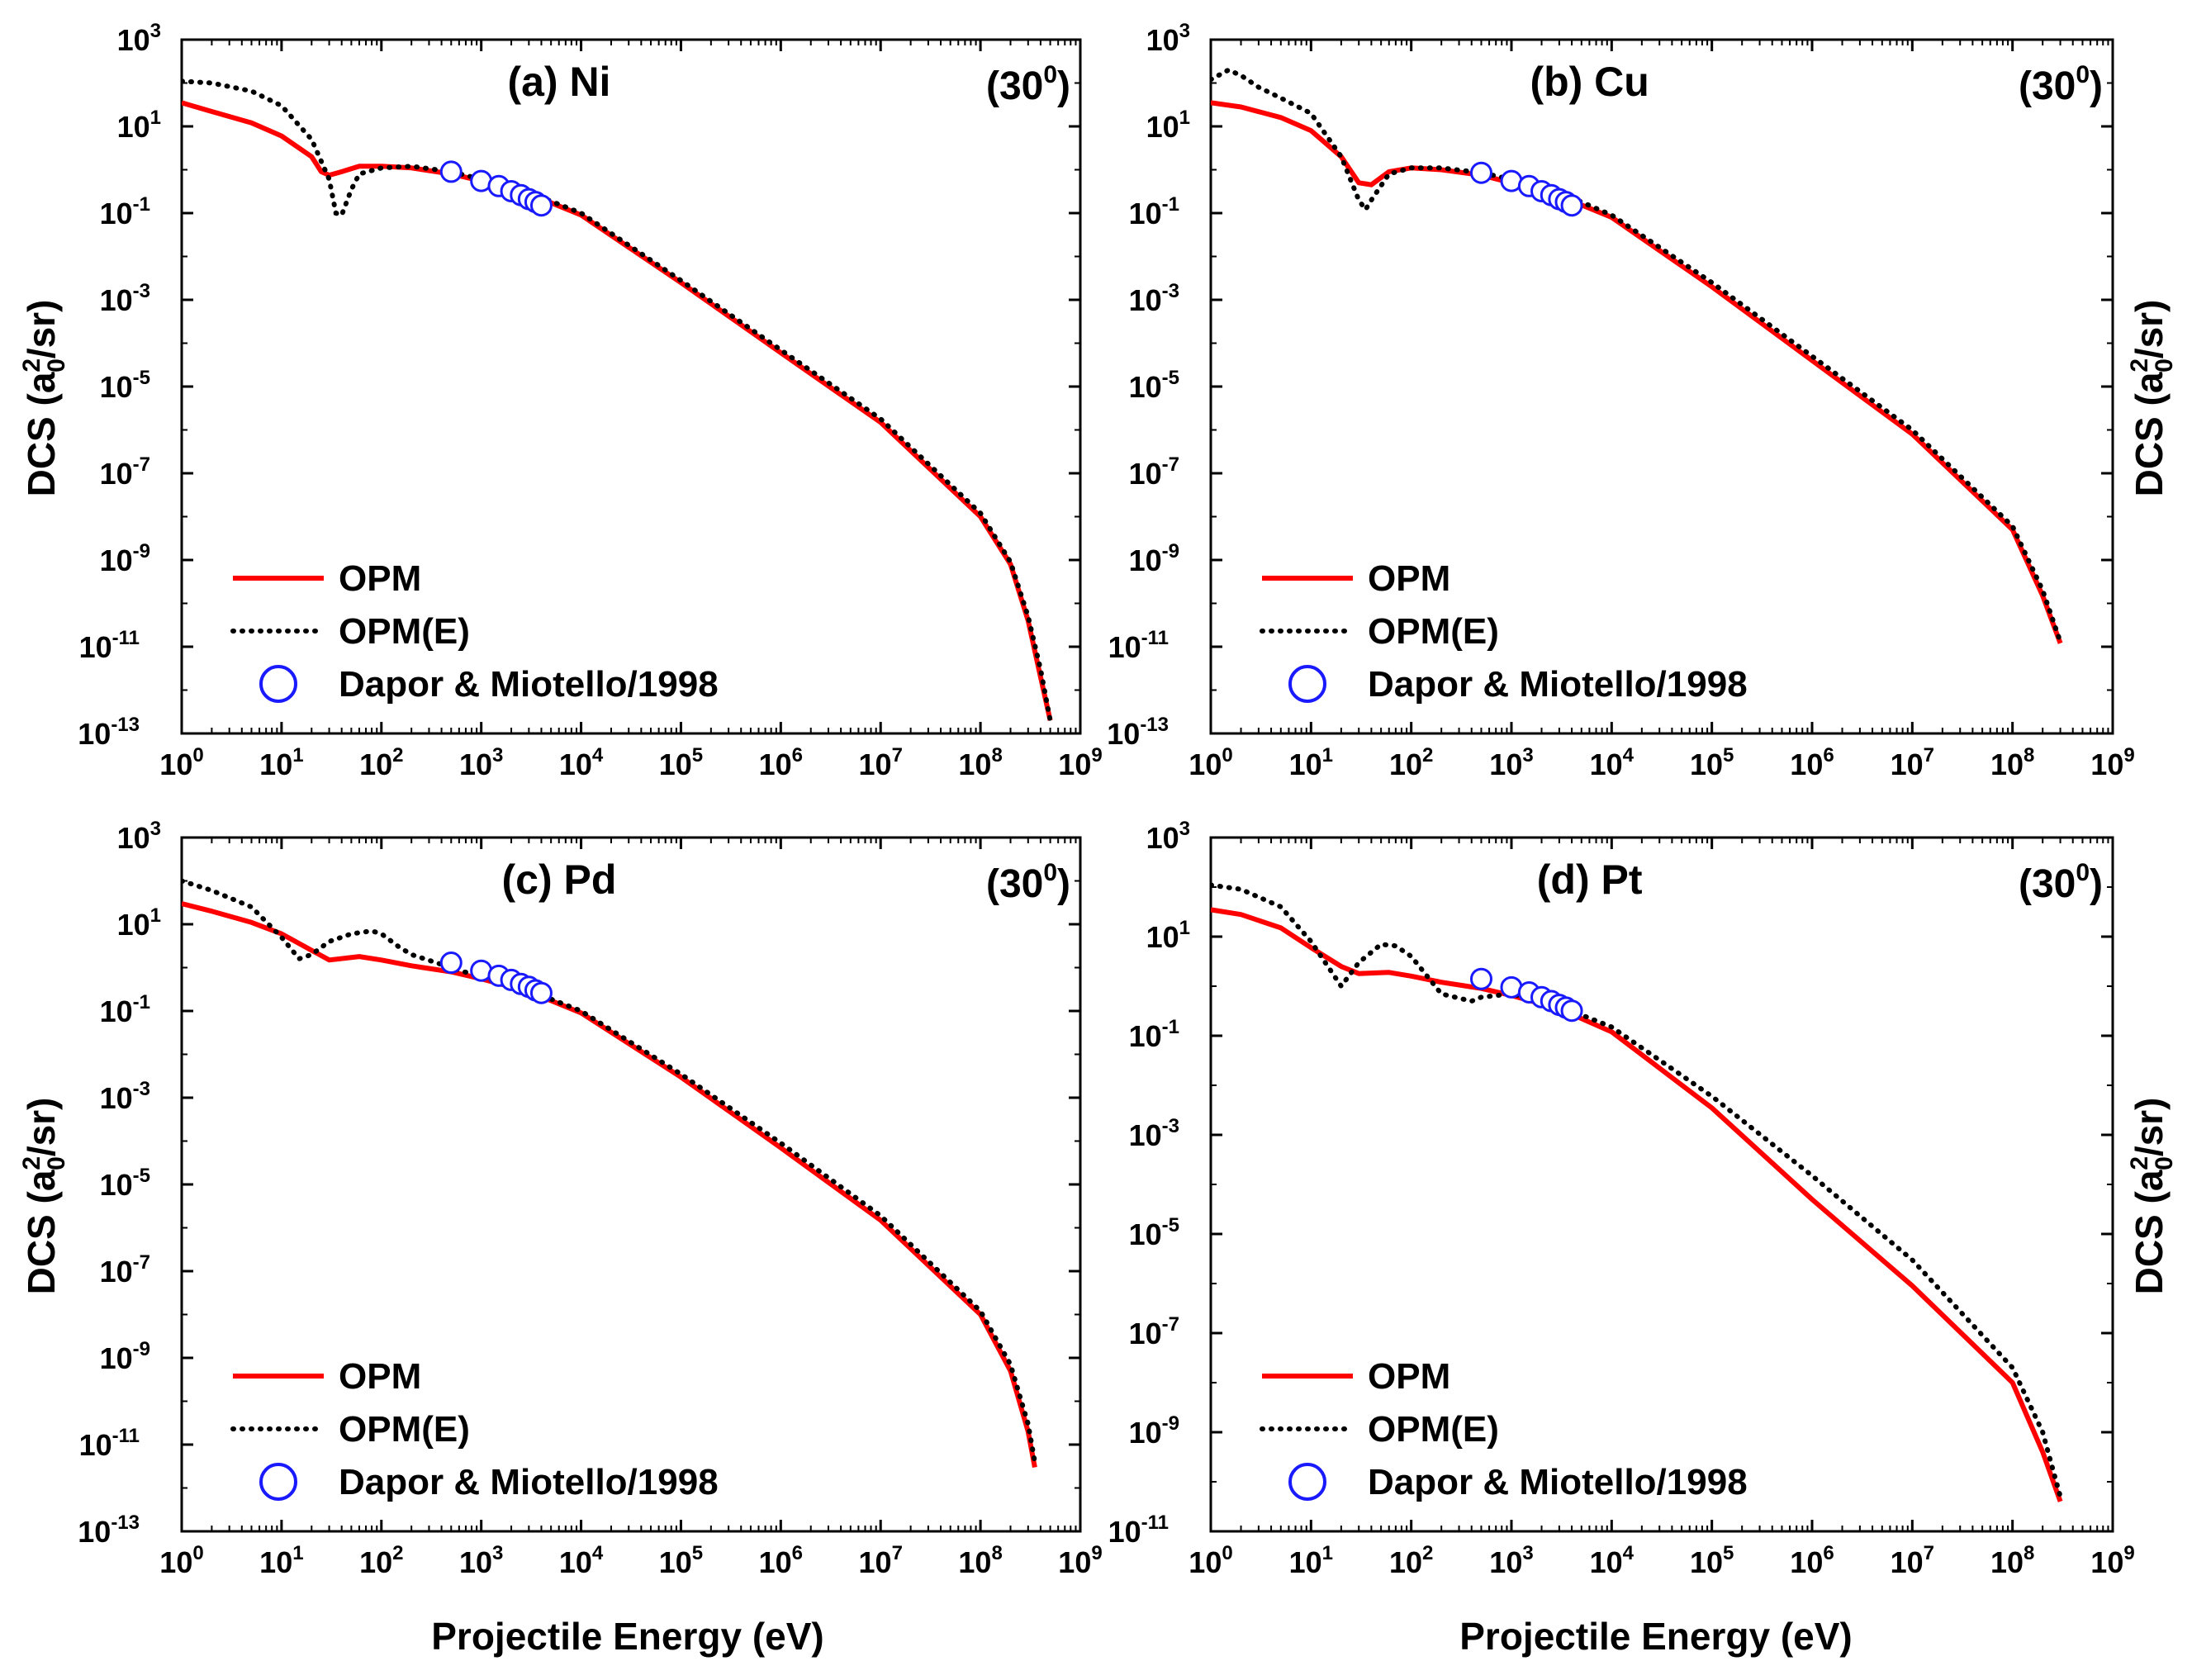  I want to click on x-tick-label-c: 10⁰, so click(181, 1560).